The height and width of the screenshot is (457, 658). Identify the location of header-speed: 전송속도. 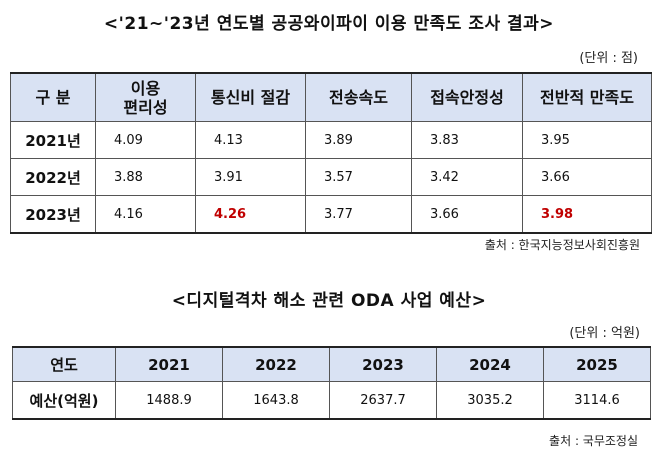
(358, 97).